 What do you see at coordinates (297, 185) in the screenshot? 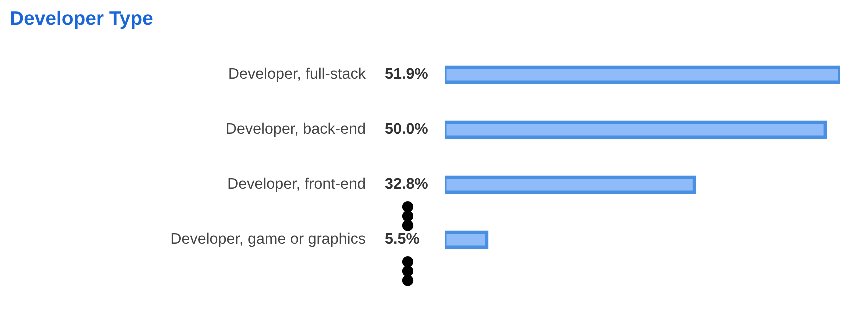
I see `y-tick-label: Developer, front-end` at bounding box center [297, 185].